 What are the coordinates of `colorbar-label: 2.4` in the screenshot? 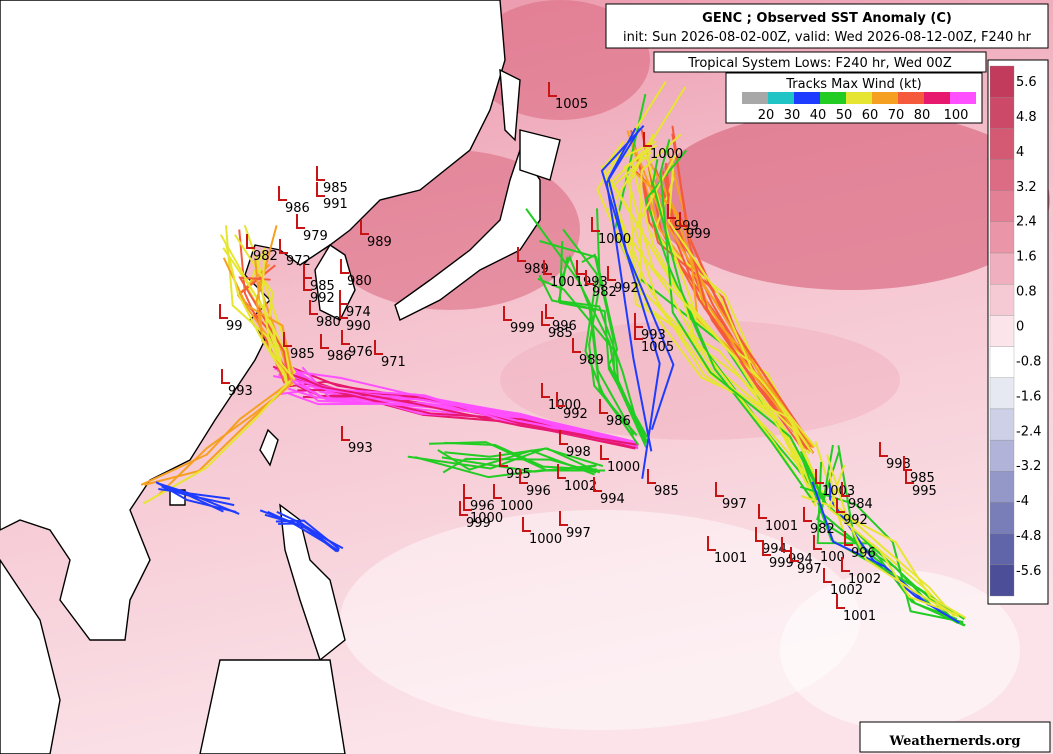 It's located at (1026, 222).